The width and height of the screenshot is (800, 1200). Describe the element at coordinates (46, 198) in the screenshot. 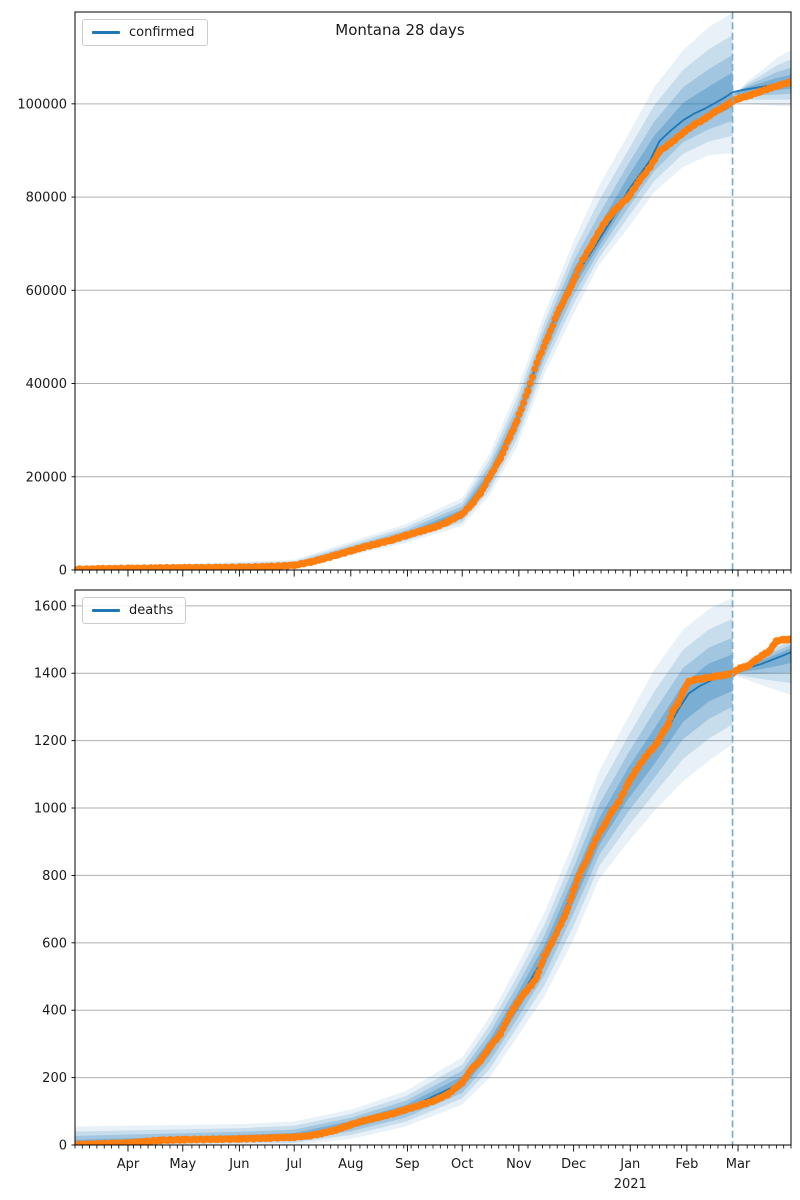

I see `y-tick-label: 80000` at that location.